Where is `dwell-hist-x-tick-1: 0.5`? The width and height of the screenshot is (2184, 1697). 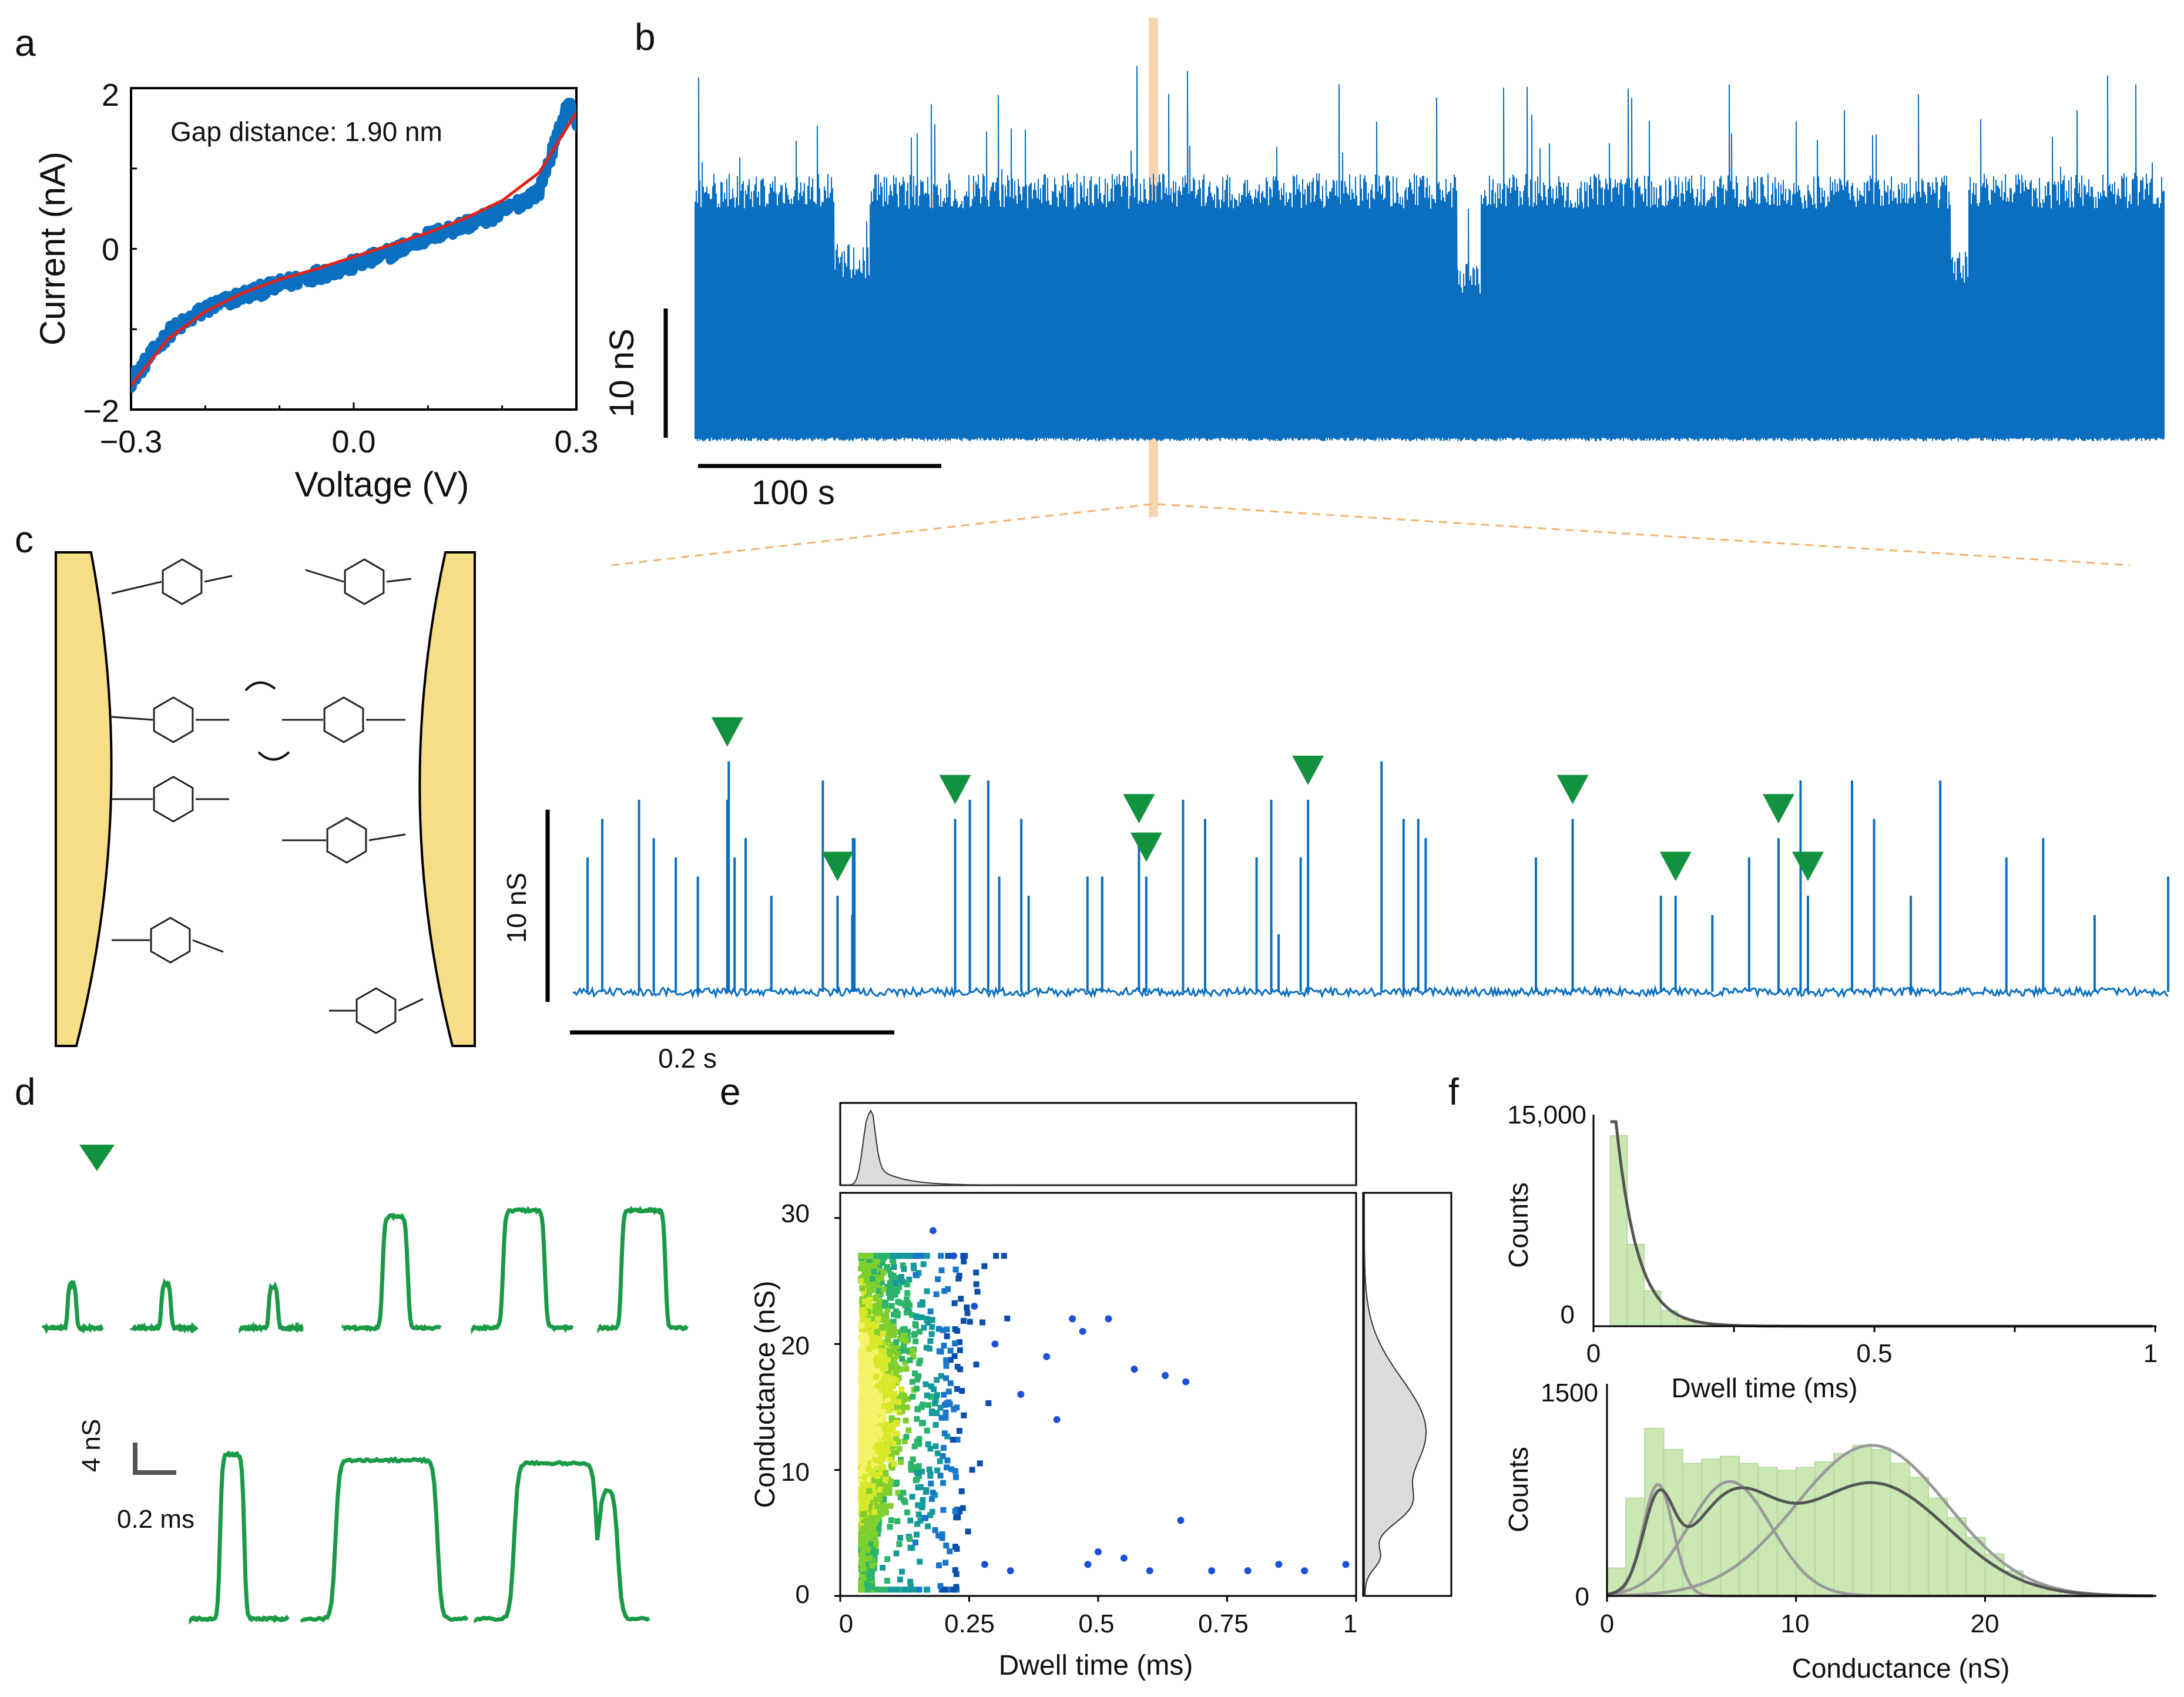 dwell-hist-x-tick-1: 0.5 is located at coordinates (1874, 1353).